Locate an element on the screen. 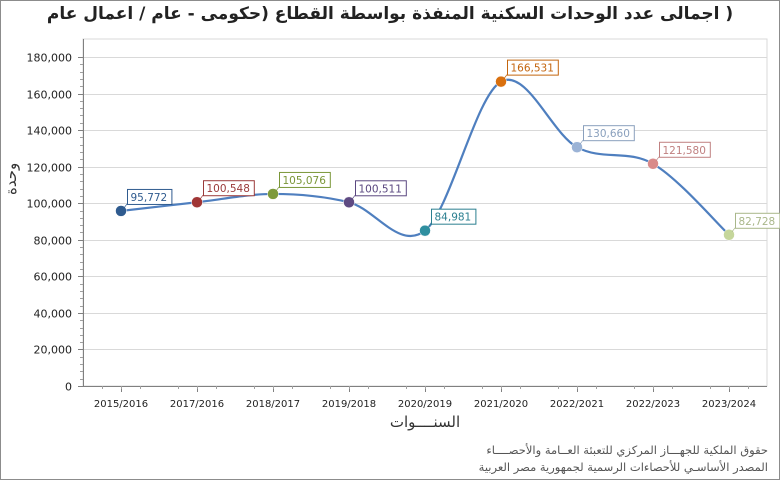  x-tick-label: 2017/2016 is located at coordinates (197, 404).